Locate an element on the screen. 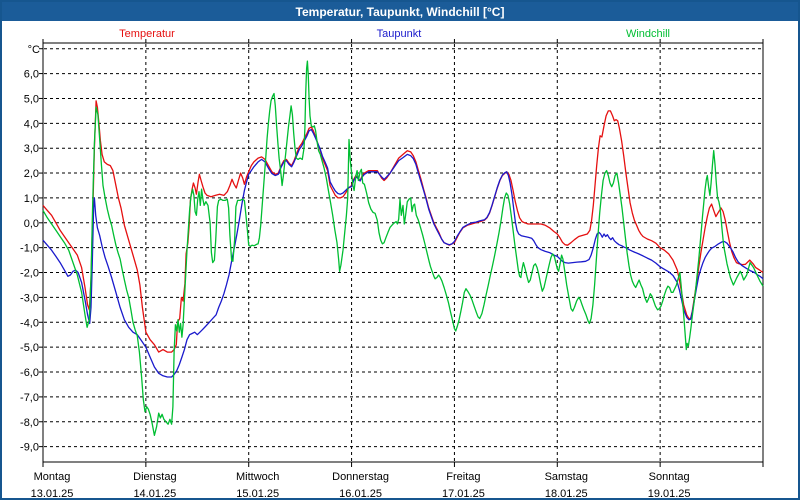  y-tick-label: 4,0 is located at coordinates (31, 124).